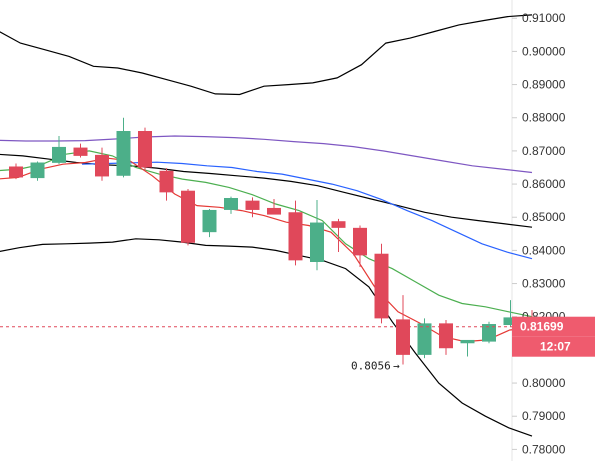 Image resolution: width=595 pixels, height=461 pixels. Describe the element at coordinates (396, 365) in the screenshot. I see `low-arrow-icon: →` at that location.